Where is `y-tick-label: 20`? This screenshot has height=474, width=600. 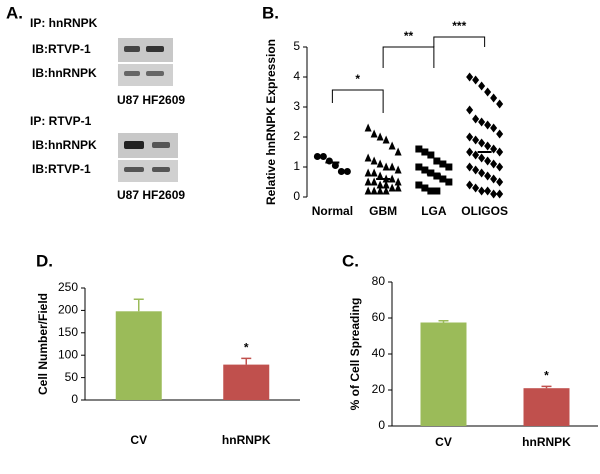
y-tick-label: 20 is located at coordinates (379, 389).